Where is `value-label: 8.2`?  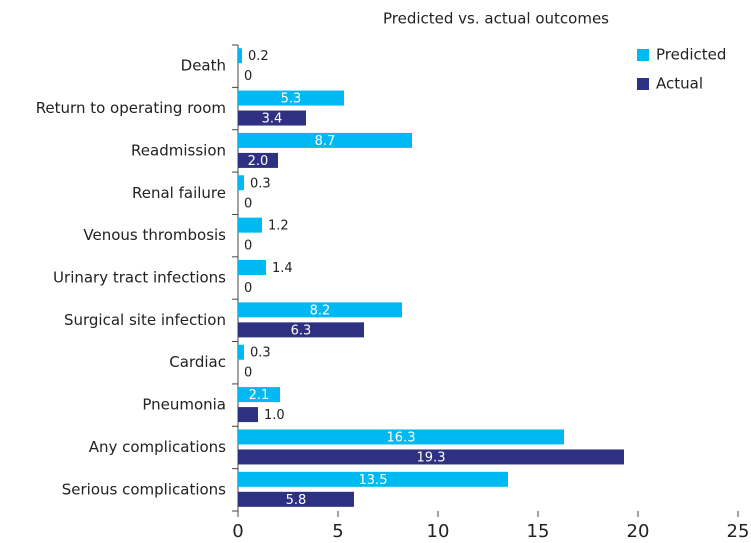 value-label: 8.2 is located at coordinates (320, 310).